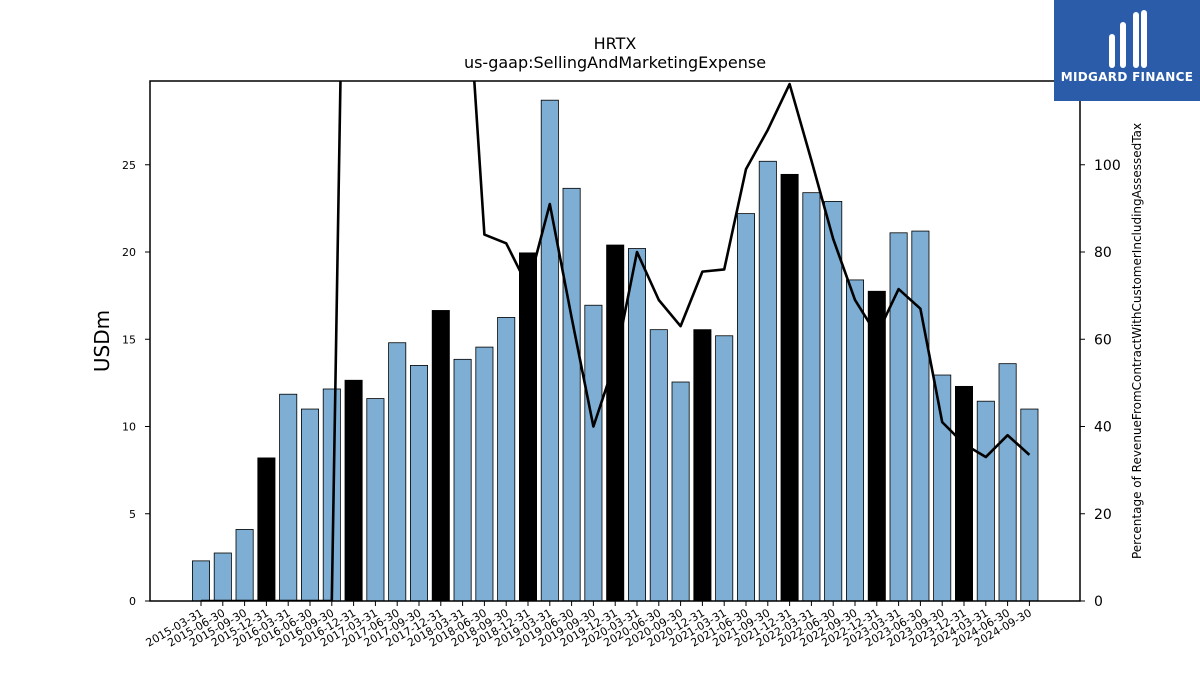 The image size is (1200, 675). Describe the element at coordinates (1103, 515) in the screenshot. I see `y2-tick-label: 20` at that location.